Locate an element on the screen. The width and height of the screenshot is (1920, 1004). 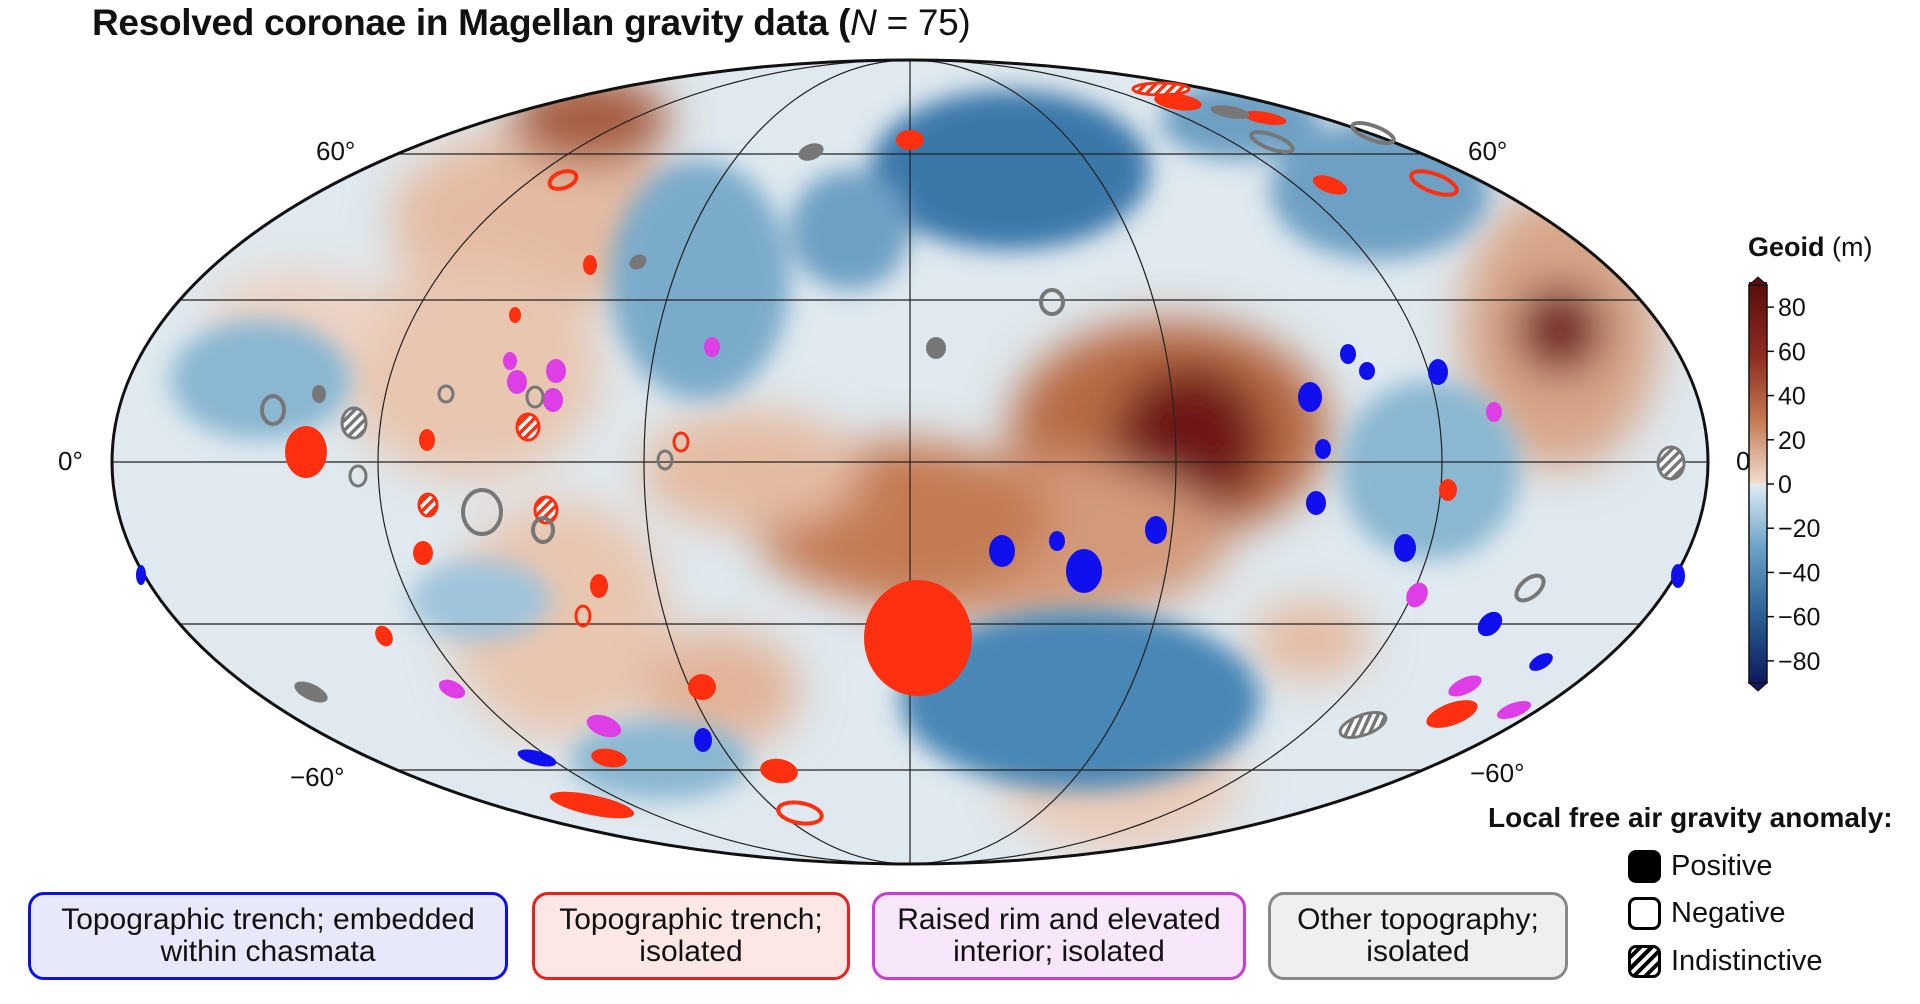
geoid-colorbar: 80 60 40 20 0 −20 −40 −60 −80 is located at coordinates (1783, 484).